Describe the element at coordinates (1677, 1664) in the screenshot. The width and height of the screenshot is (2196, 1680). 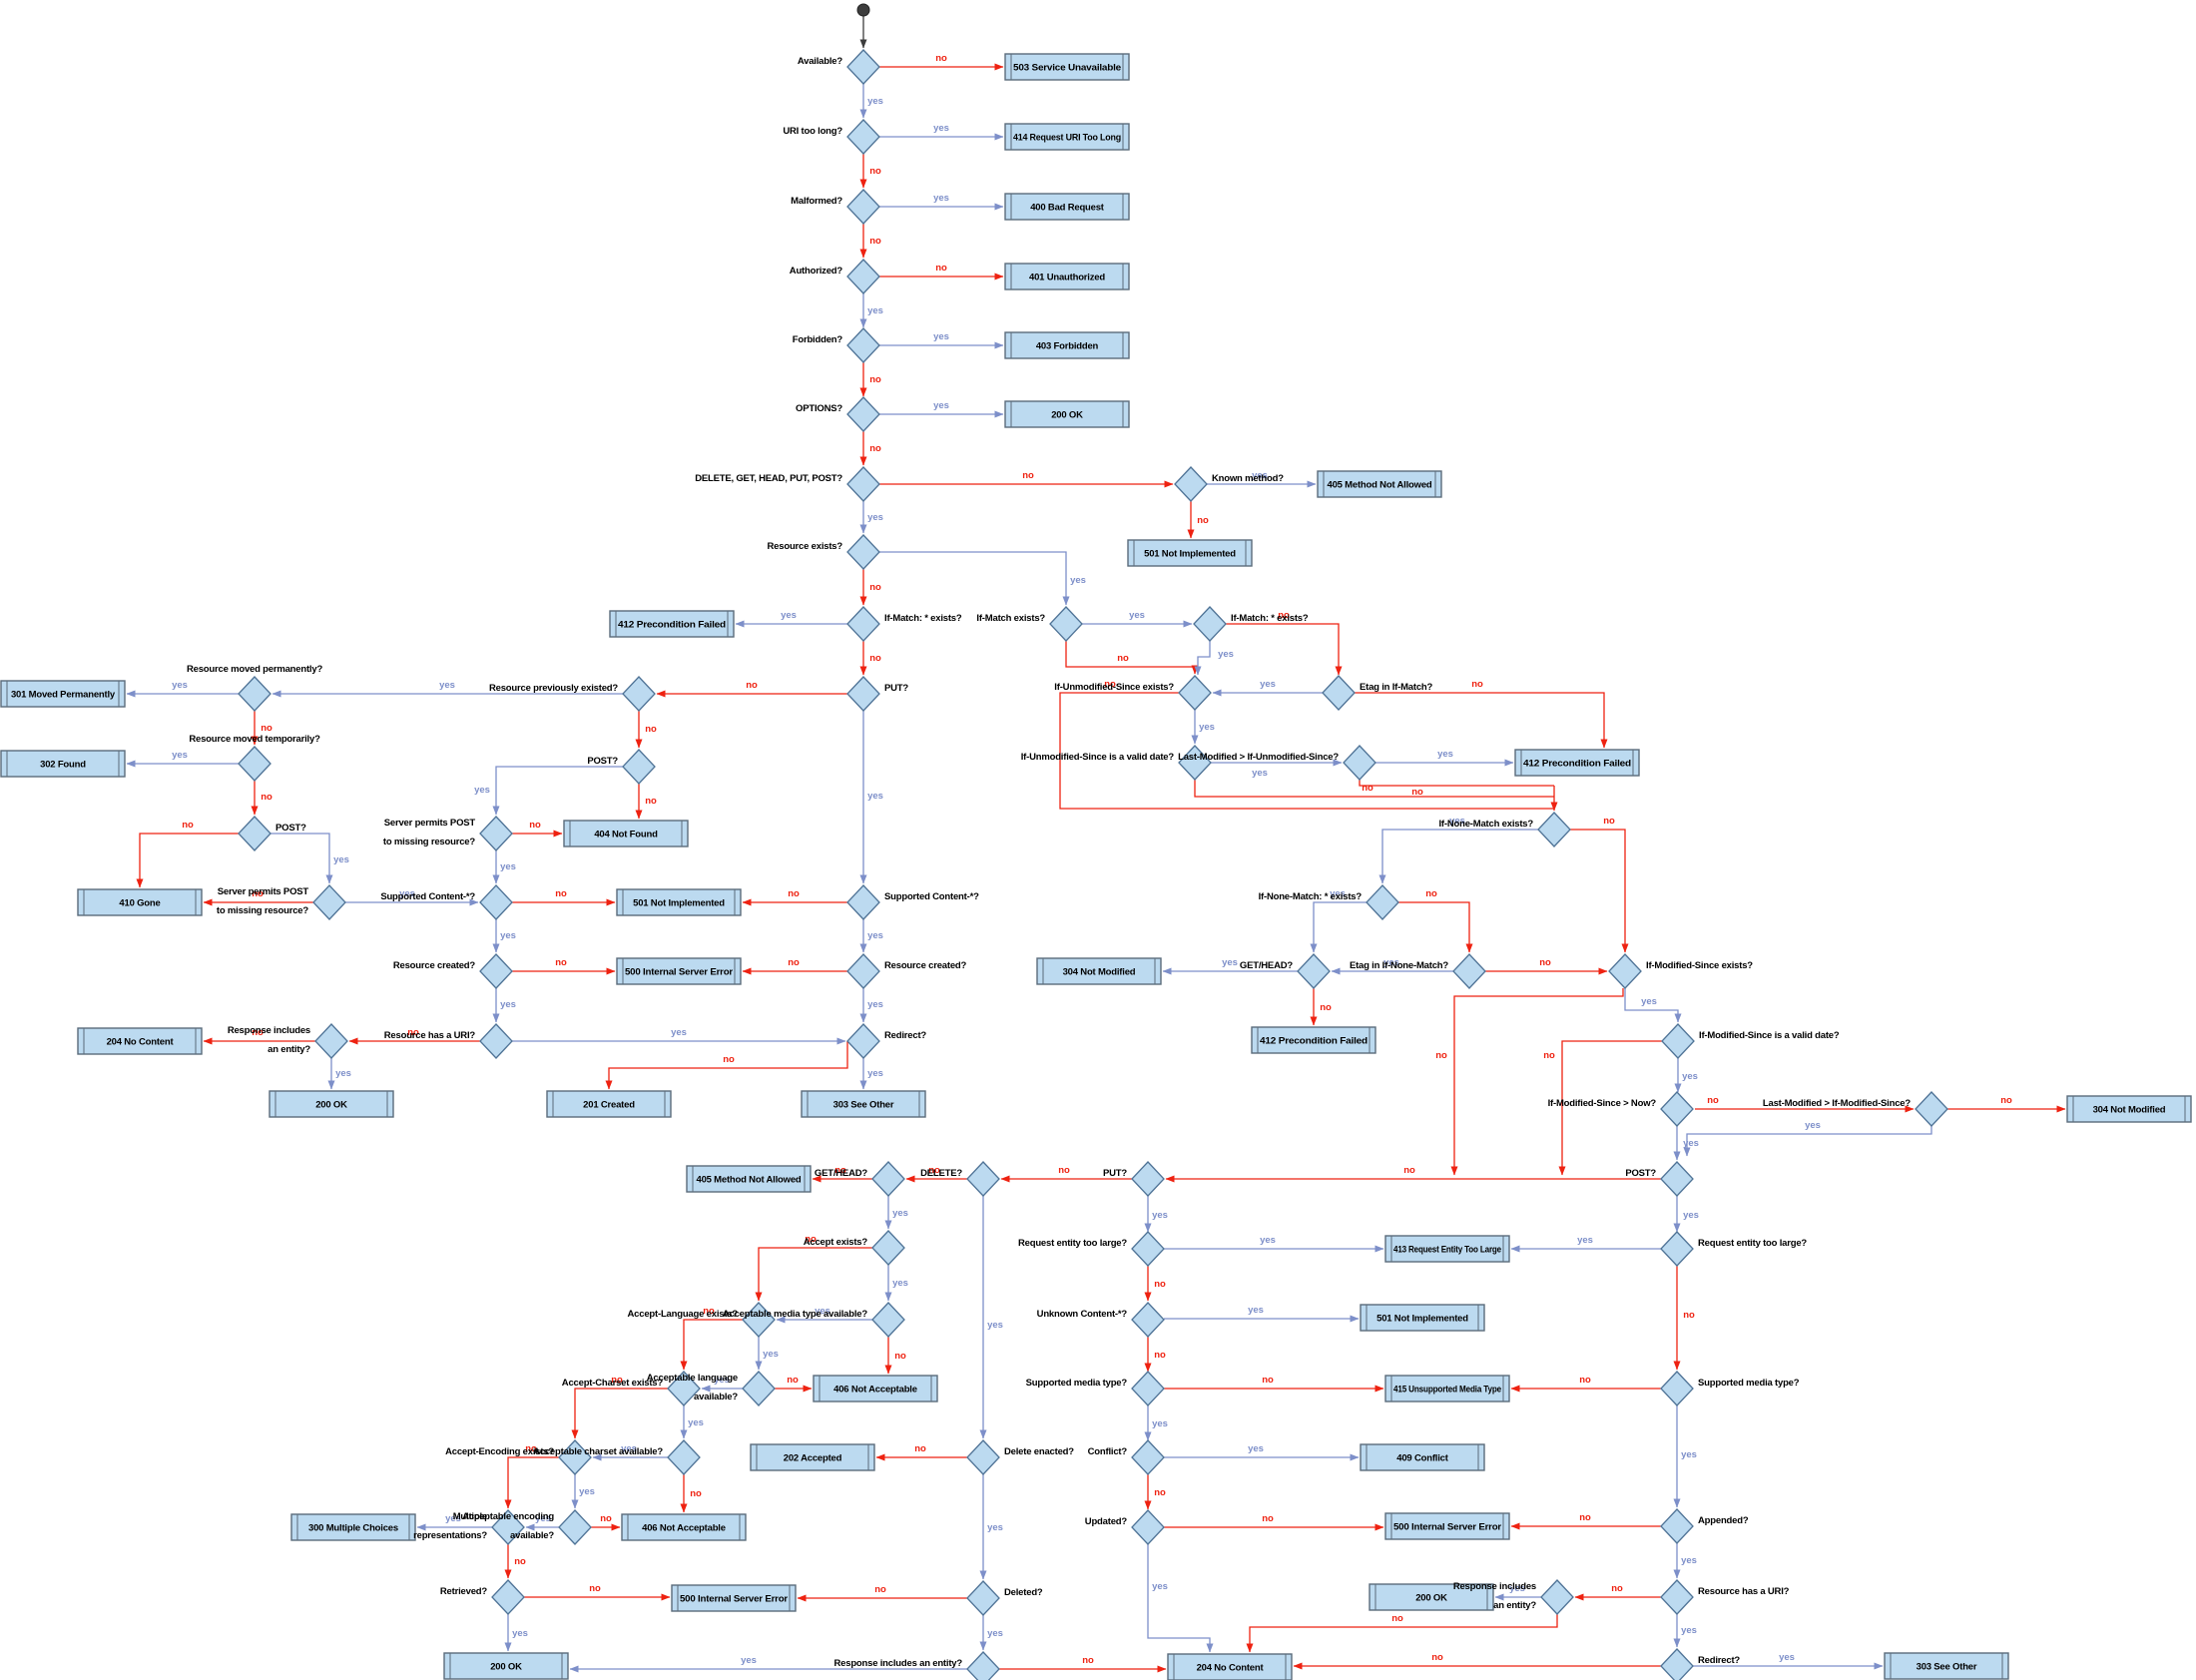
I see `decision-redirect2` at that location.